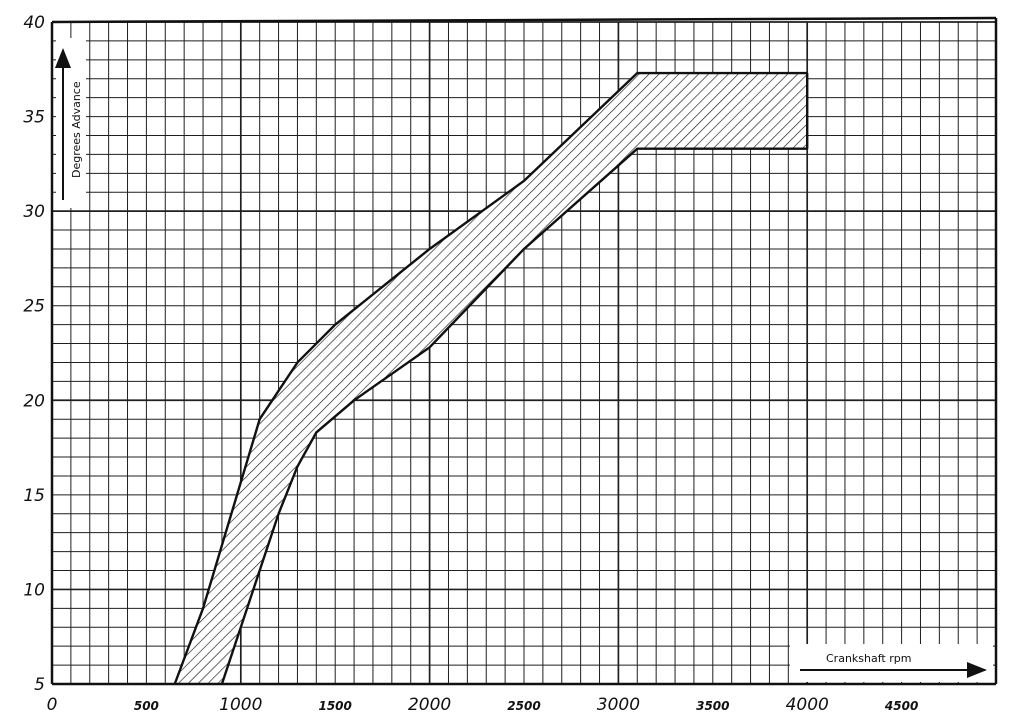 This screenshot has width=1024, height=719. What do you see at coordinates (34, 401) in the screenshot?
I see `y-tick-label: 20` at bounding box center [34, 401].